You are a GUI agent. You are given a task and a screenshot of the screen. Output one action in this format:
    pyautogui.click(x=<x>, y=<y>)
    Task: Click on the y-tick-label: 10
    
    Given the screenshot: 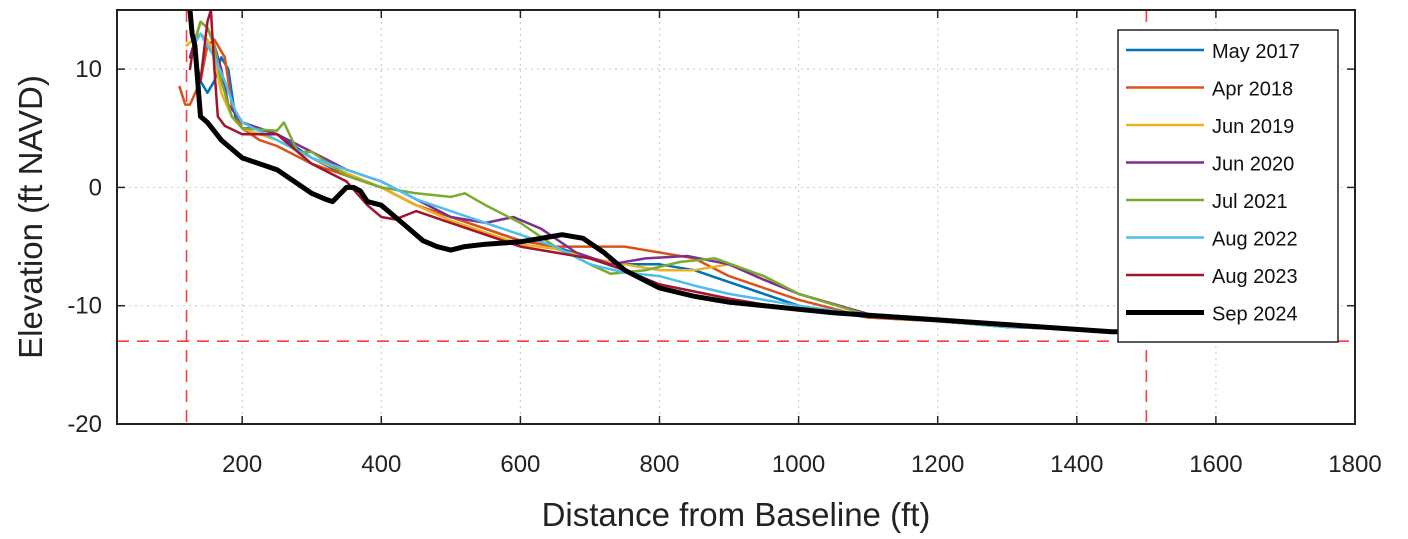 What is the action you would take?
    pyautogui.click(x=88, y=69)
    